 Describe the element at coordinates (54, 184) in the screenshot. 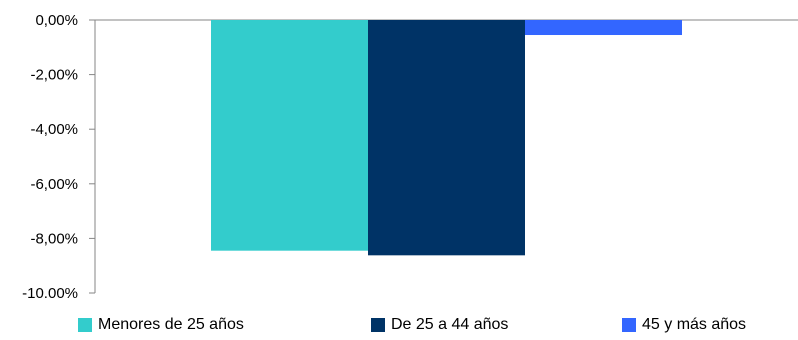

I see `y-tick-label: -6,00%` at that location.